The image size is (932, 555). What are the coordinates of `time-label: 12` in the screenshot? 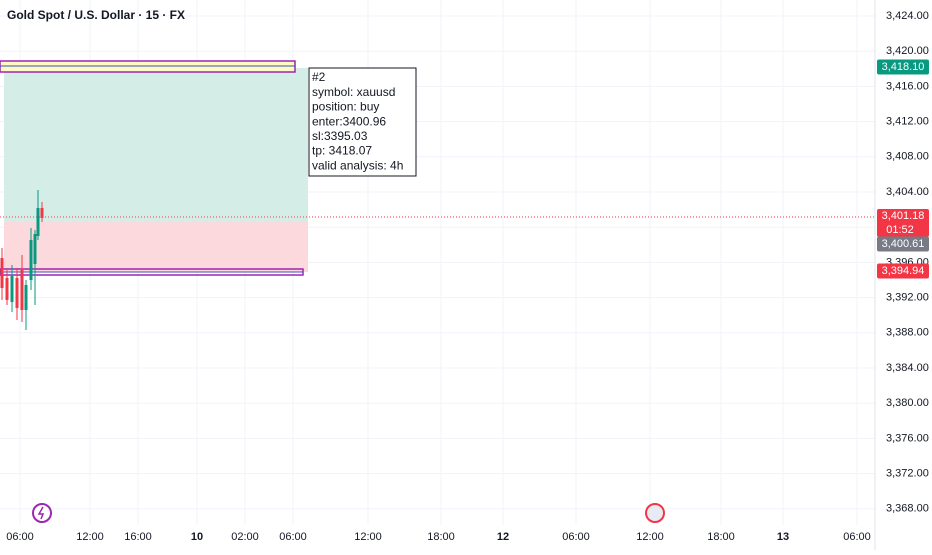 It's located at (503, 537).